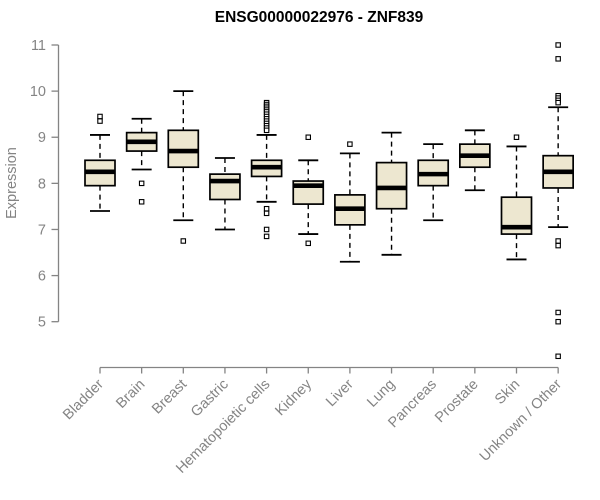 This screenshot has height=500, width=600. I want to click on y-axis-tick-label: 11, so click(38, 46).